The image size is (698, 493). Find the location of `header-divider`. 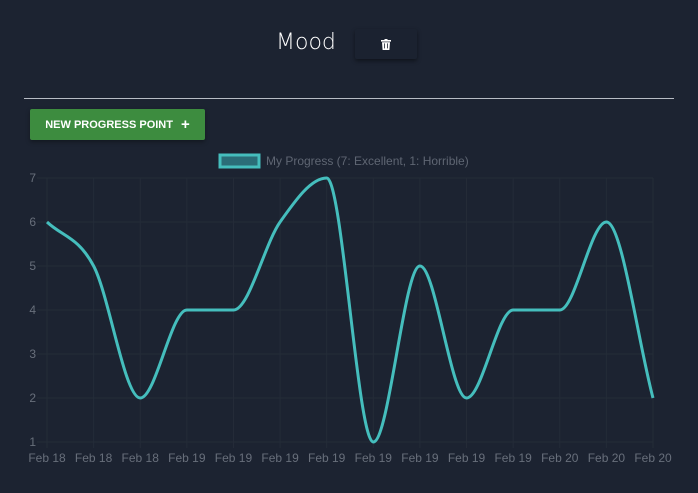

header-divider is located at coordinates (349, 98).